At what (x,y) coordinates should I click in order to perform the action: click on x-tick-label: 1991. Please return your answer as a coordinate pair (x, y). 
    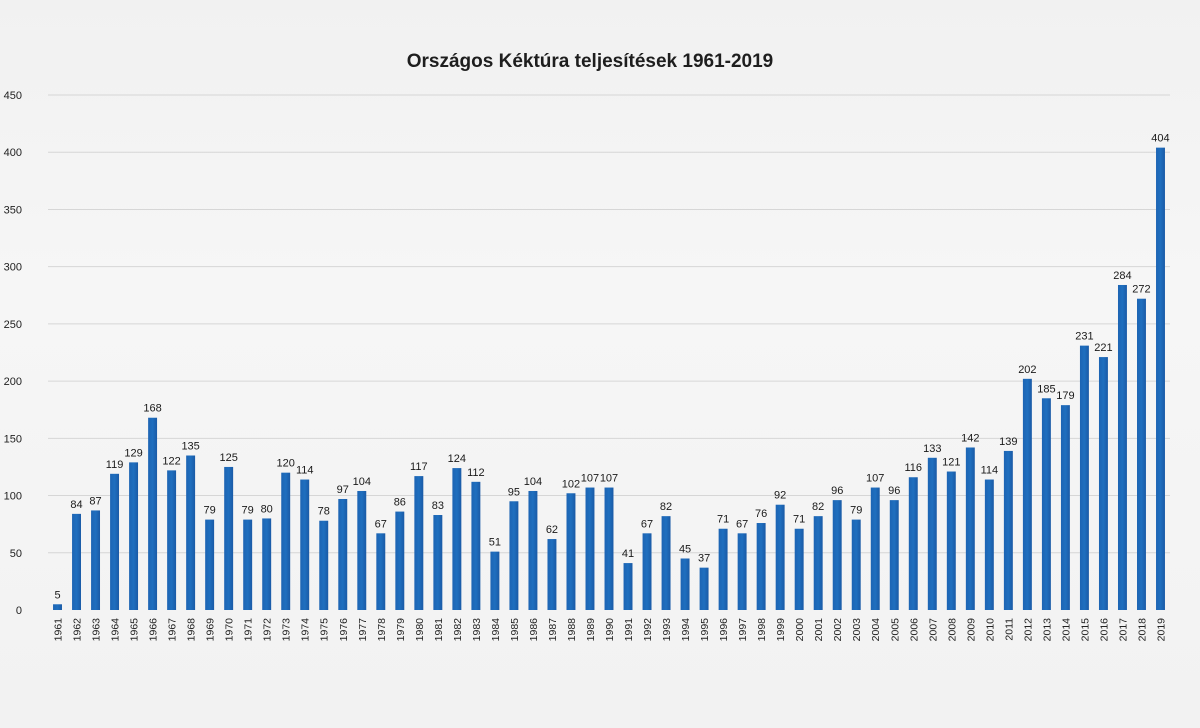
    Looking at the image, I should click on (629, 630).